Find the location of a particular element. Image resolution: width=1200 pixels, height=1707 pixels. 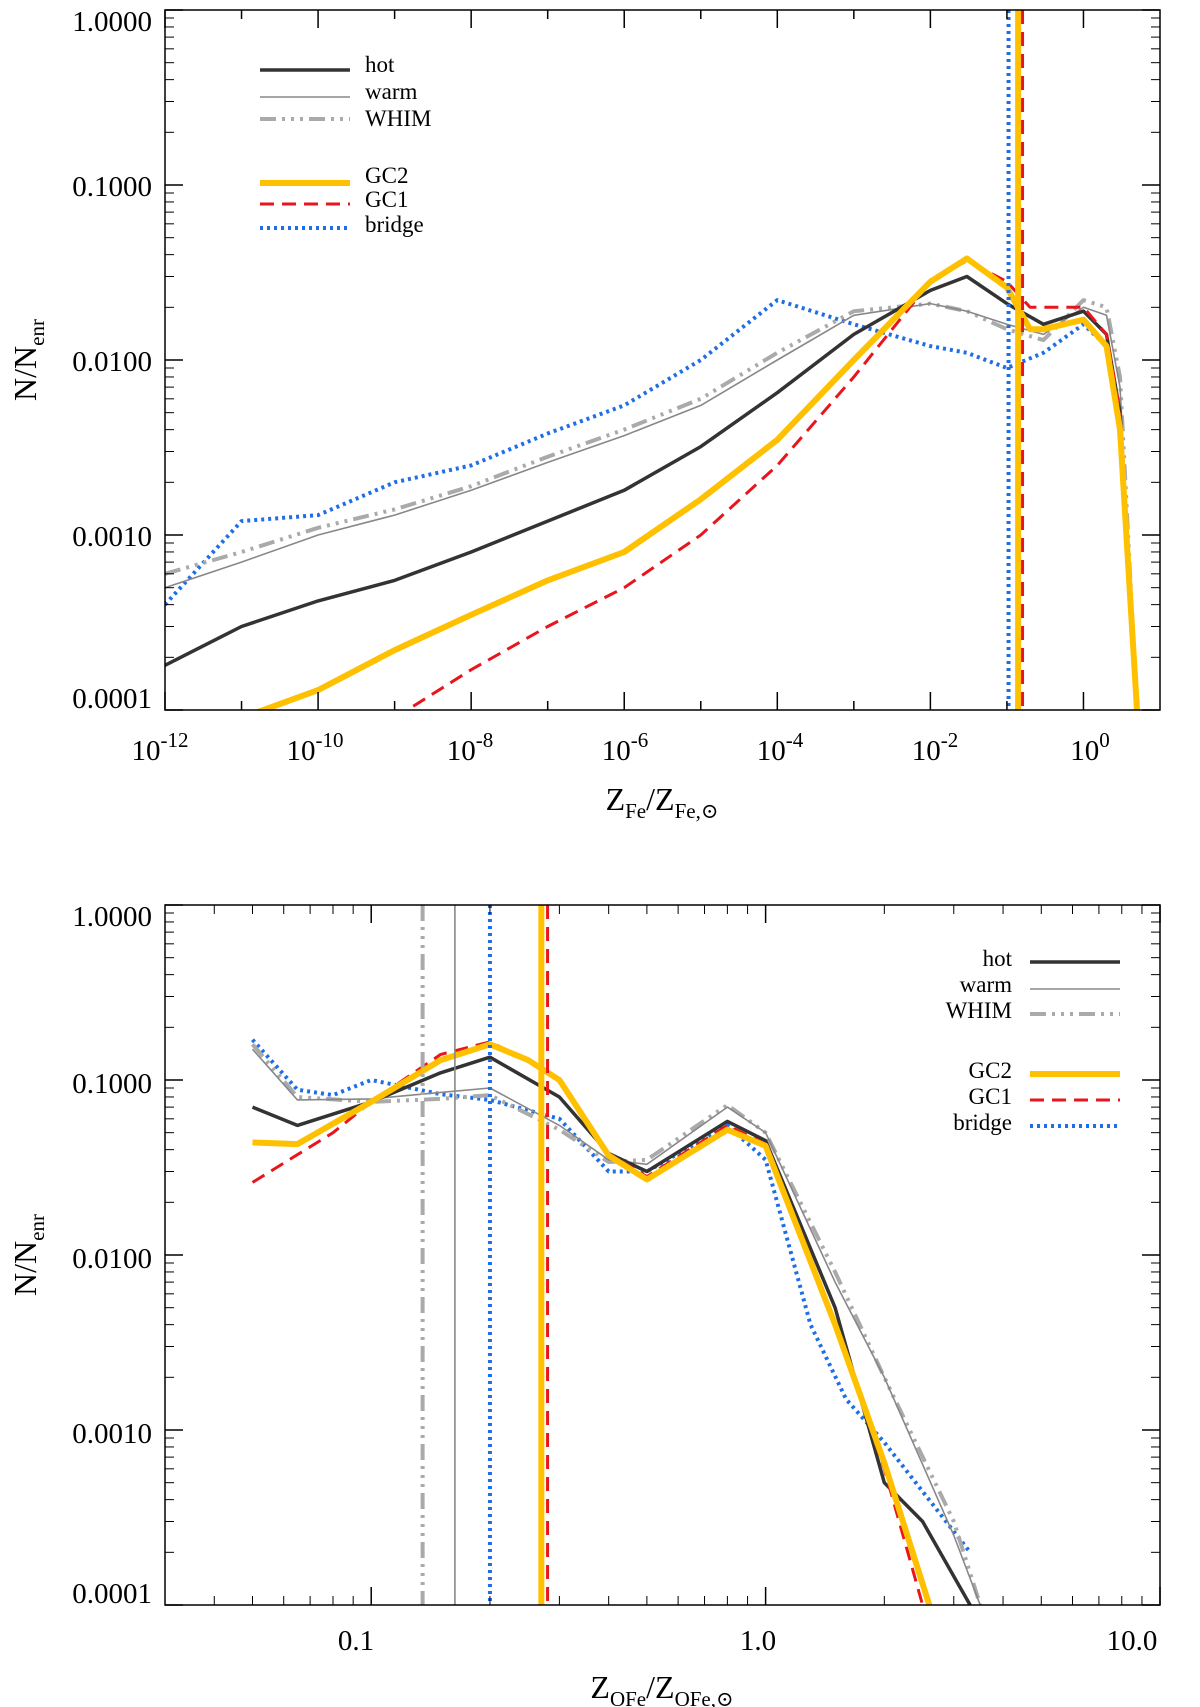

top-y-tick-label: 0.0100 is located at coordinates (112, 362).